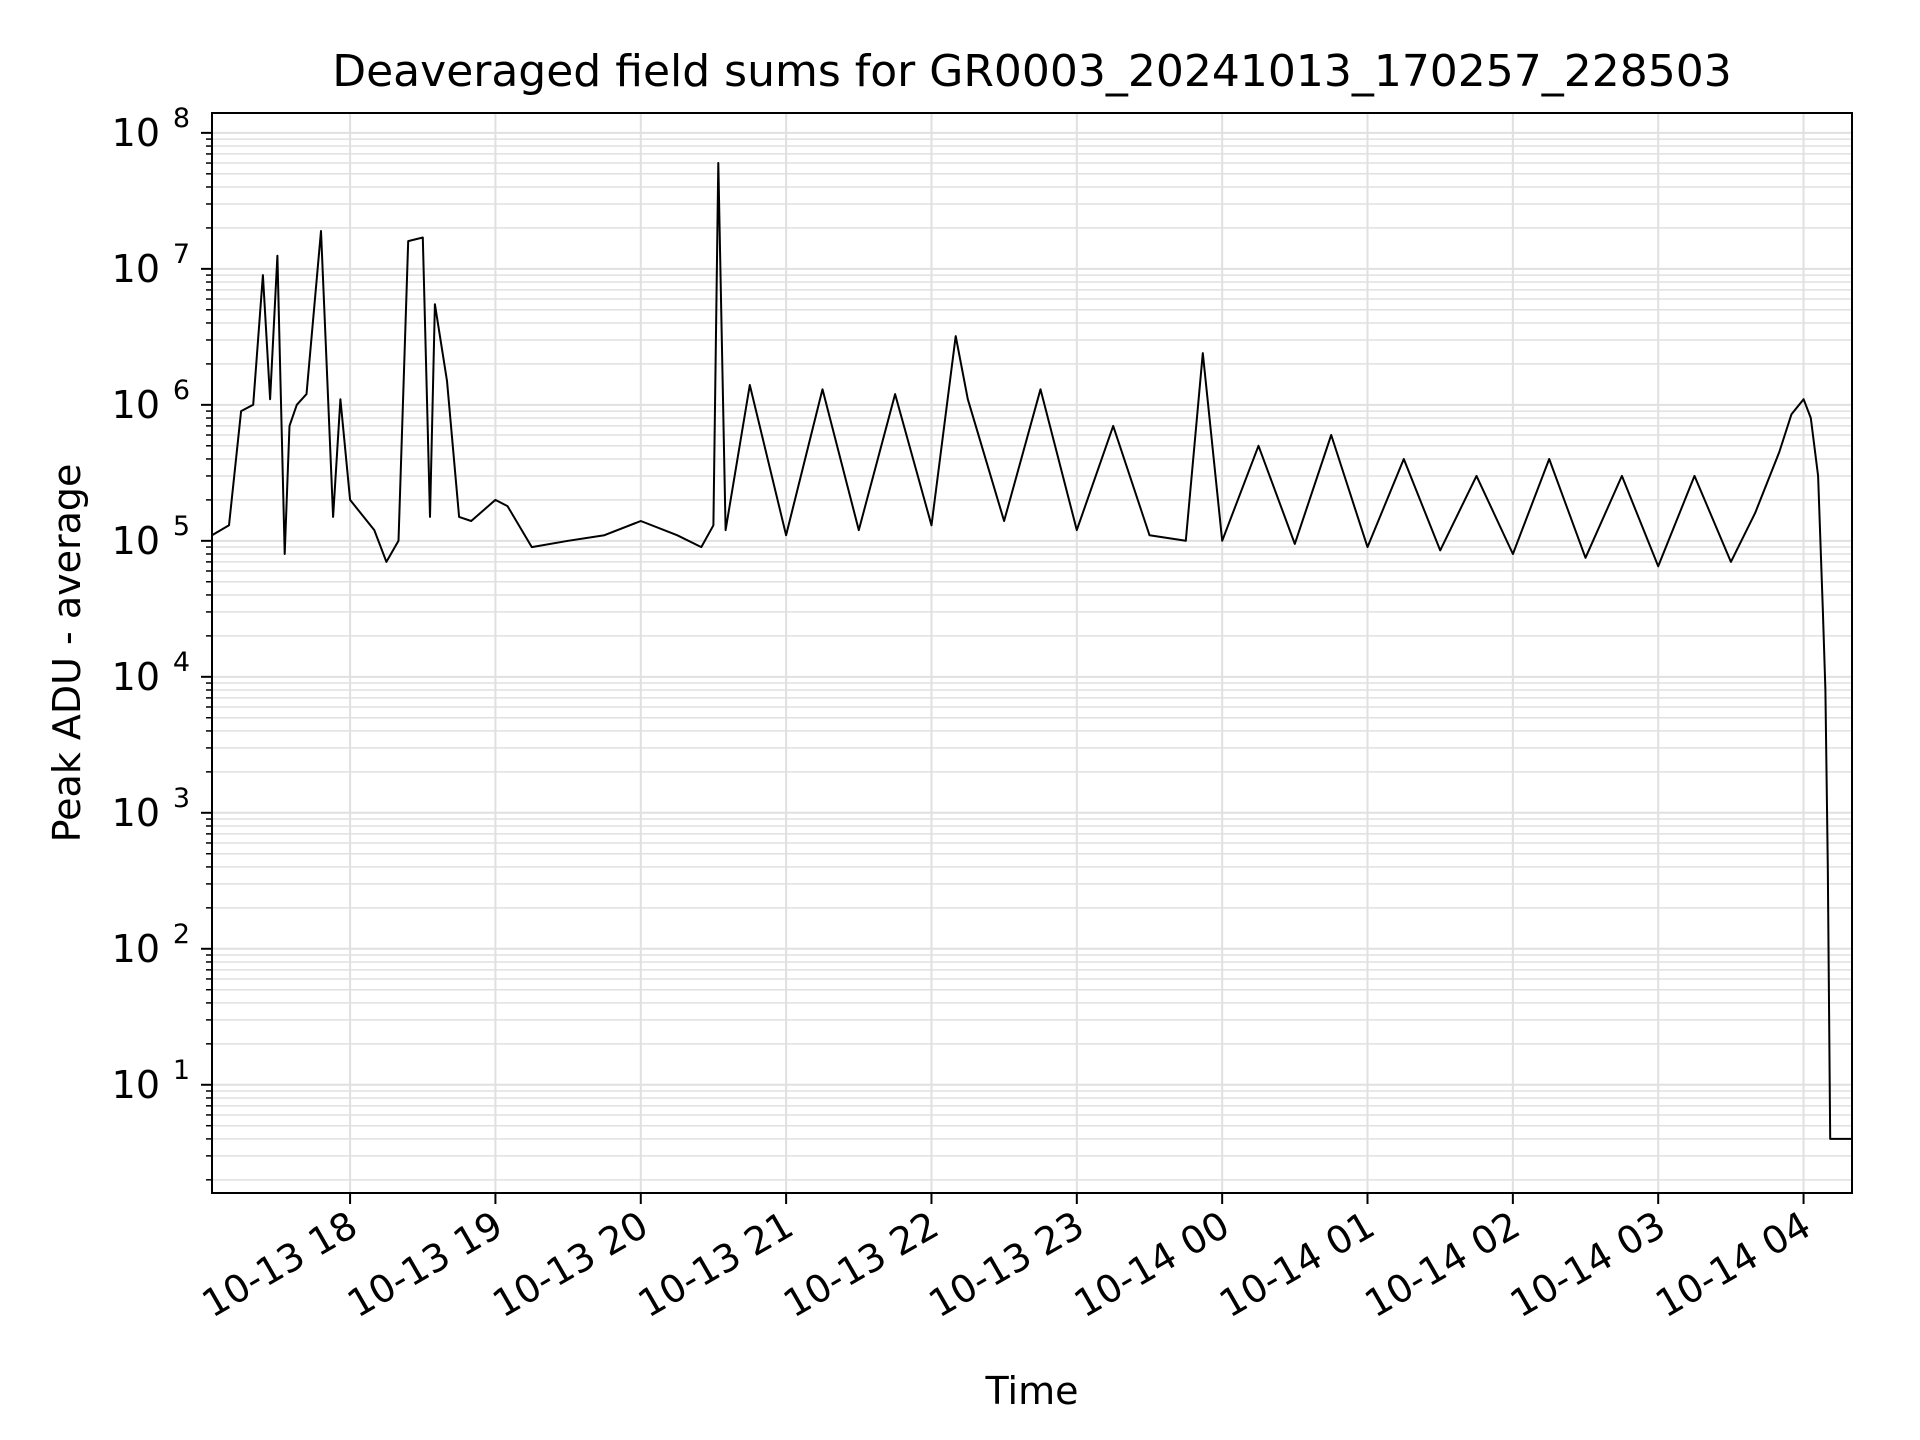 The image size is (1920, 1440). I want to click on x-axis-label: Time, so click(1032, 1391).